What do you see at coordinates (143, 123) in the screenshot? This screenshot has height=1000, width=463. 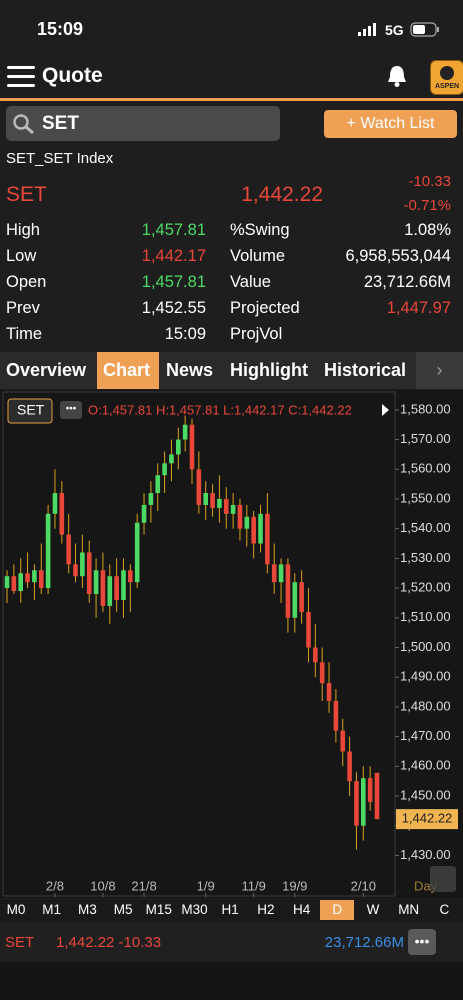 I see `search-box: SET` at bounding box center [143, 123].